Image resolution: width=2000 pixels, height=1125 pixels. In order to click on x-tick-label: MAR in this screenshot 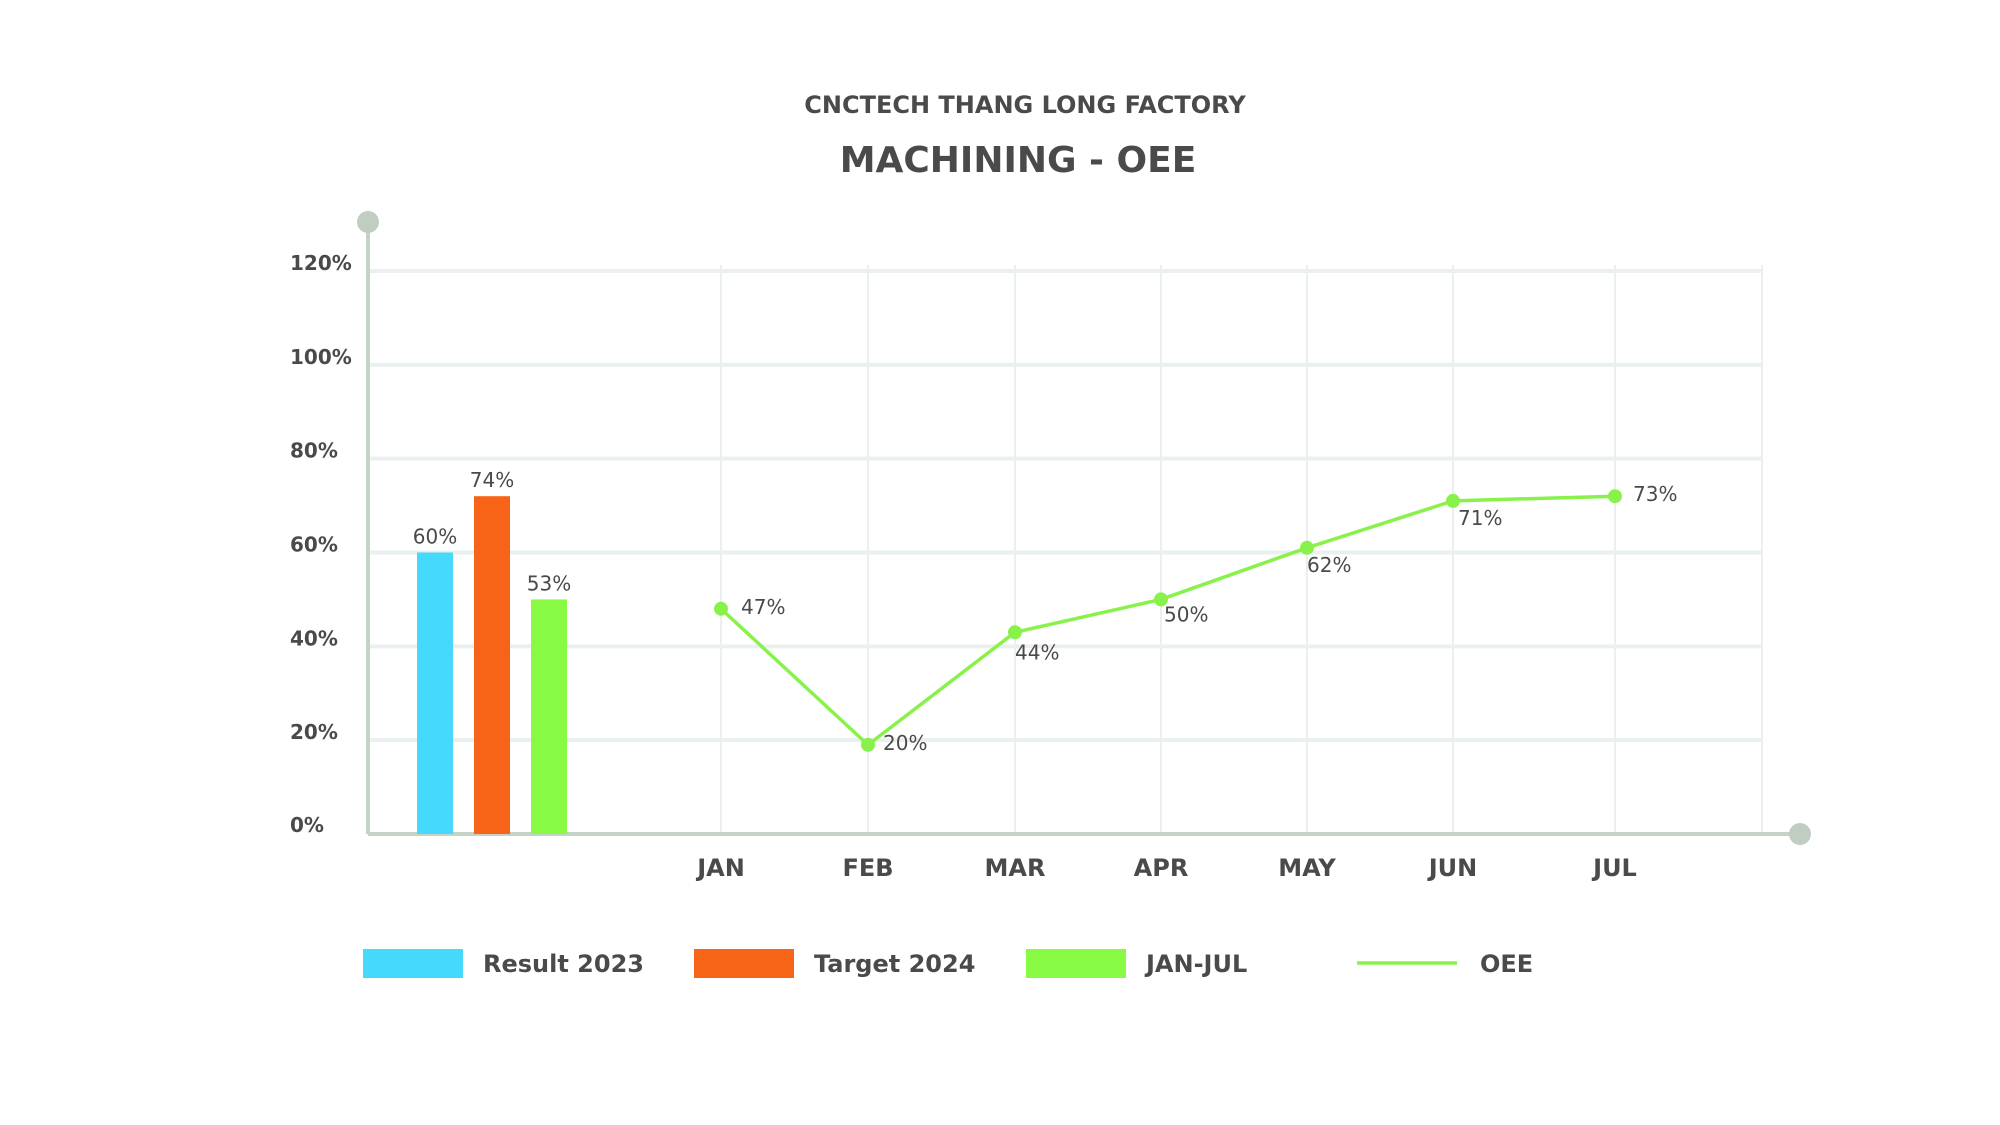, I will do `click(1015, 868)`.